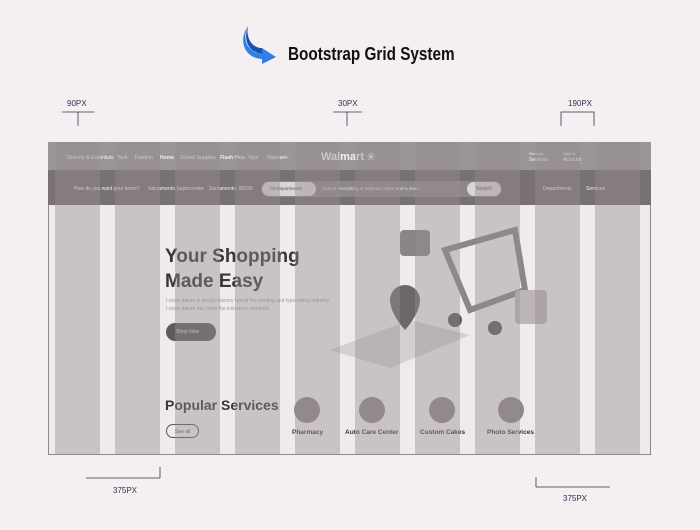 The image size is (700, 530). I want to click on nav-item: Flash Pics, so click(232, 158).